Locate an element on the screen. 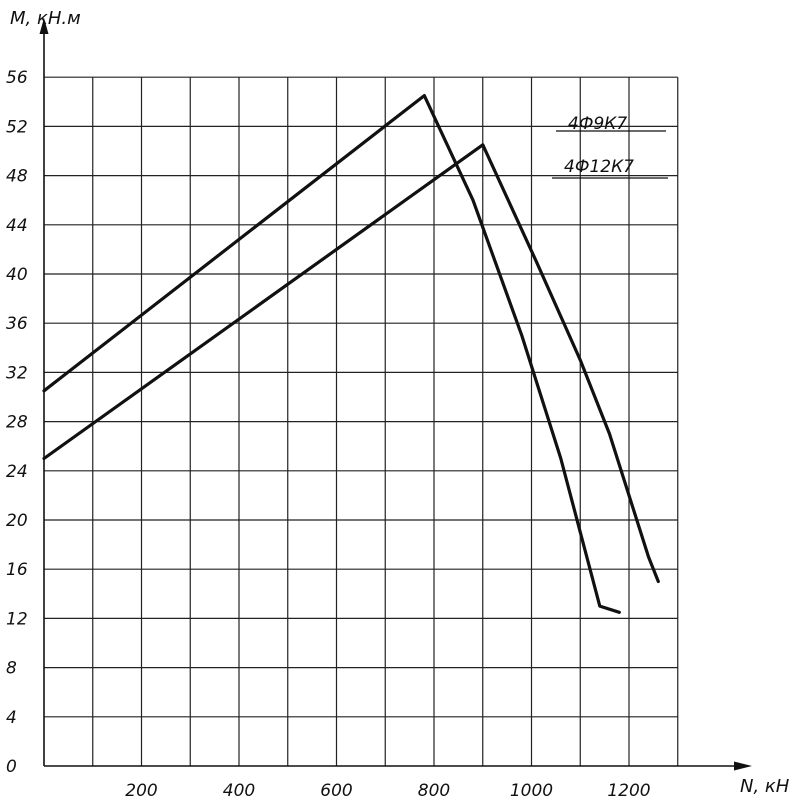 This screenshot has height=804, width=804. x-tick-label: 400 is located at coordinates (239, 791).